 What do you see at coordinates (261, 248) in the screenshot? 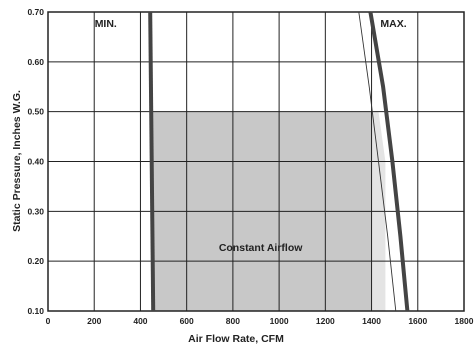
I see `annotation-constant-airflow: Constant Airflow` at bounding box center [261, 248].